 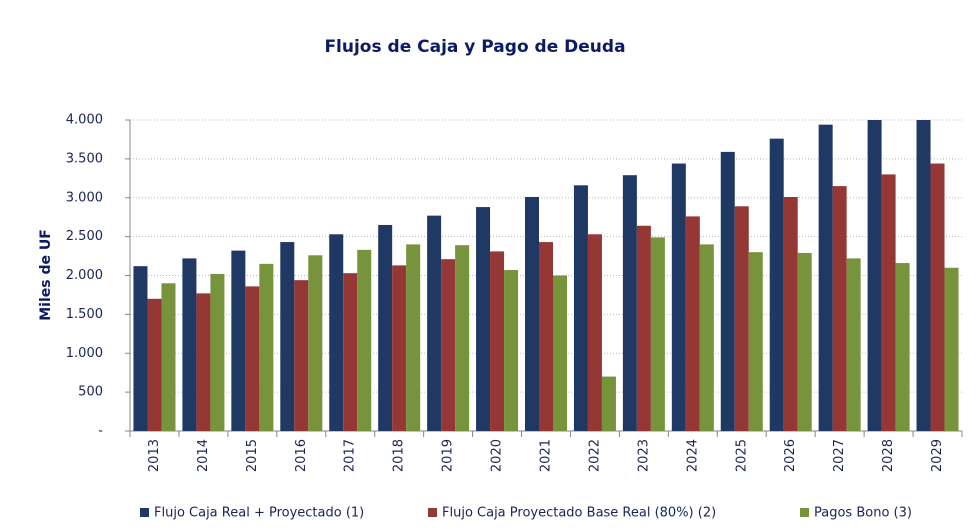 I want to click on x-tick-label: 2016, so click(x=301, y=455).